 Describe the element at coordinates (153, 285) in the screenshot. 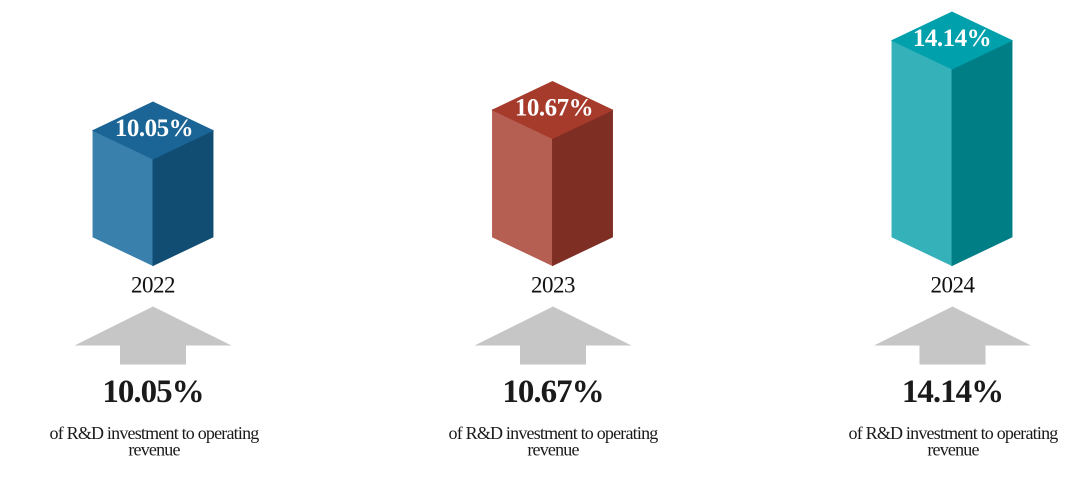

I see `svg-text: 2022` at that location.